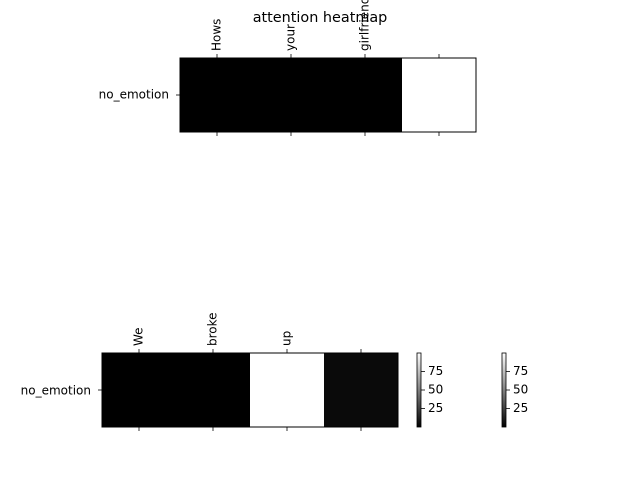 The height and width of the screenshot is (480, 640). What do you see at coordinates (217, 35) in the screenshot?
I see `heatmap-1-column-label: Hows` at bounding box center [217, 35].